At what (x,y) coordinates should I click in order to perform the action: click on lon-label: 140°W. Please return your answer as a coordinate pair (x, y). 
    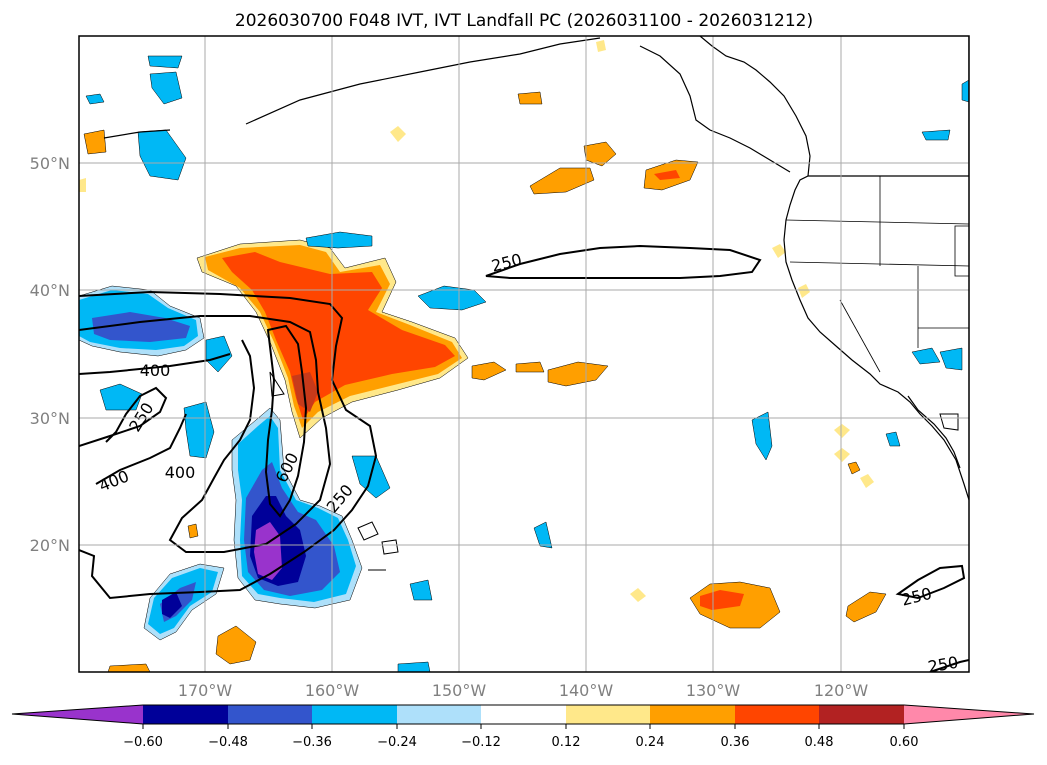
    Looking at the image, I should click on (586, 690).